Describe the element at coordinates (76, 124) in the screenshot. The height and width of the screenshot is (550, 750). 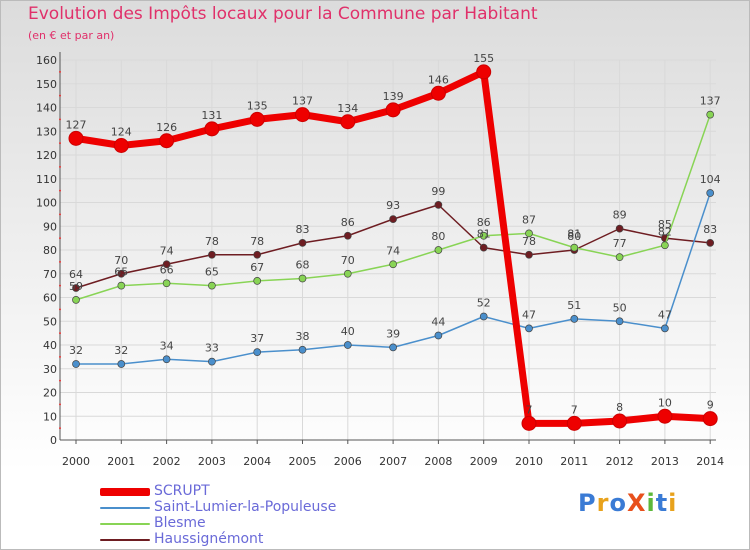
I see `data-label-0: 127` at that location.